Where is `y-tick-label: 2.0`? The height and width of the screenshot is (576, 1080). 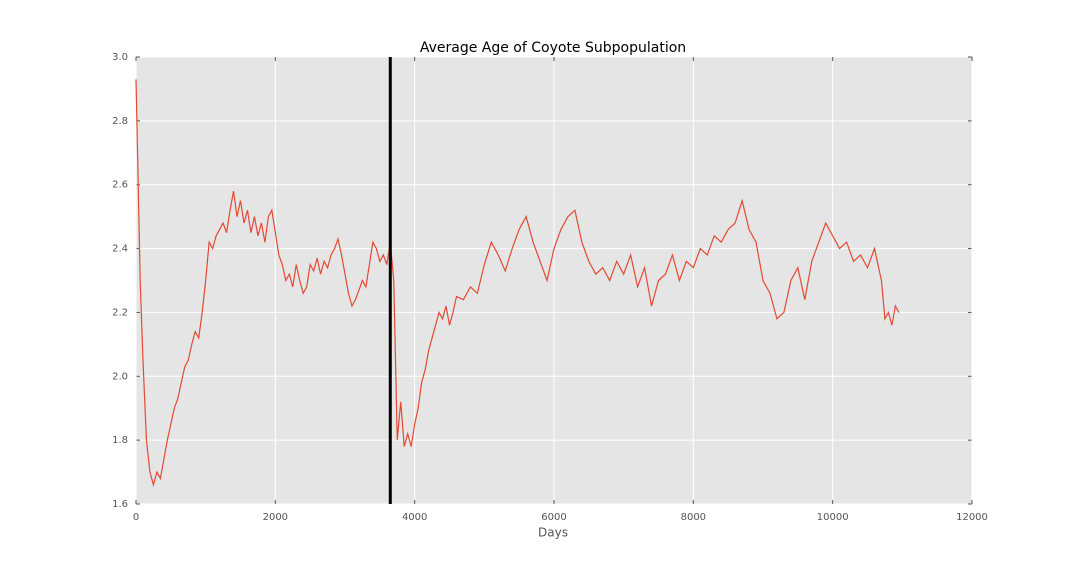 y-tick-label: 2.0 is located at coordinates (120, 376).